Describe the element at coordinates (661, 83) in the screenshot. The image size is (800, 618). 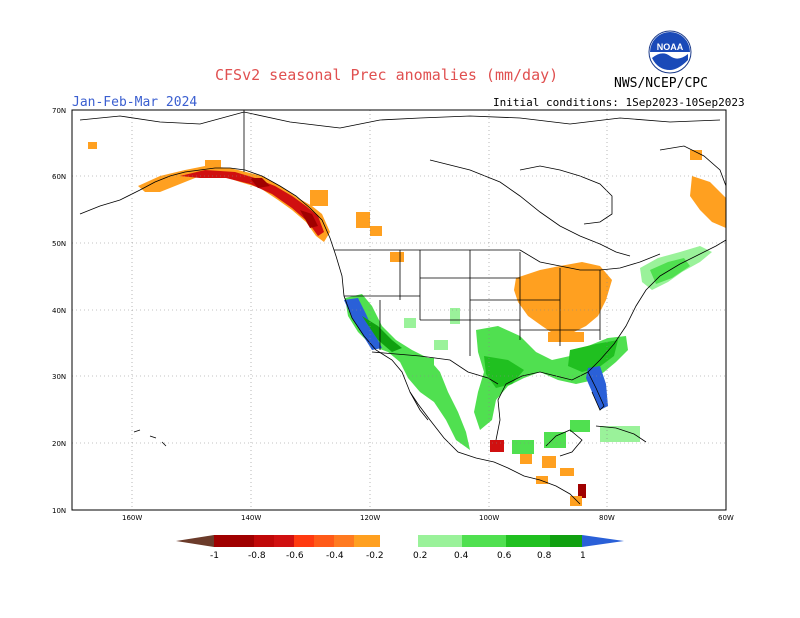
I see `agency-label: NWS/NCEP/CPC` at that location.